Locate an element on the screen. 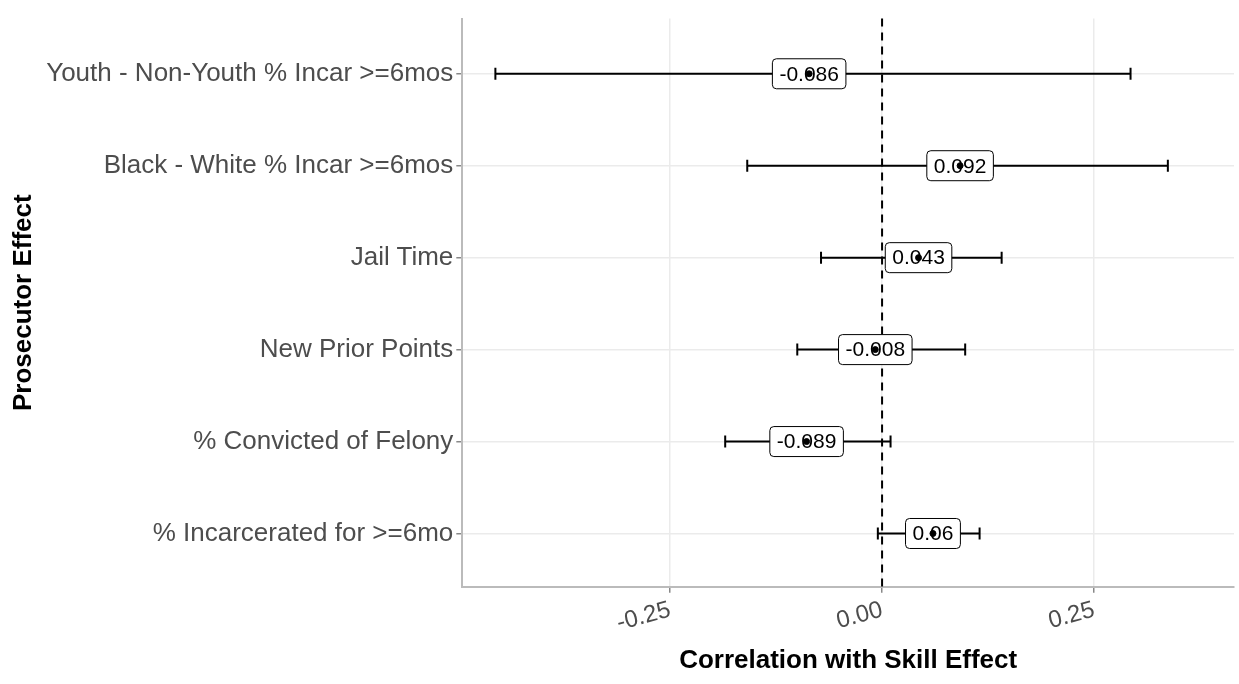  y-tick-label: Jail Time is located at coordinates (402, 255).